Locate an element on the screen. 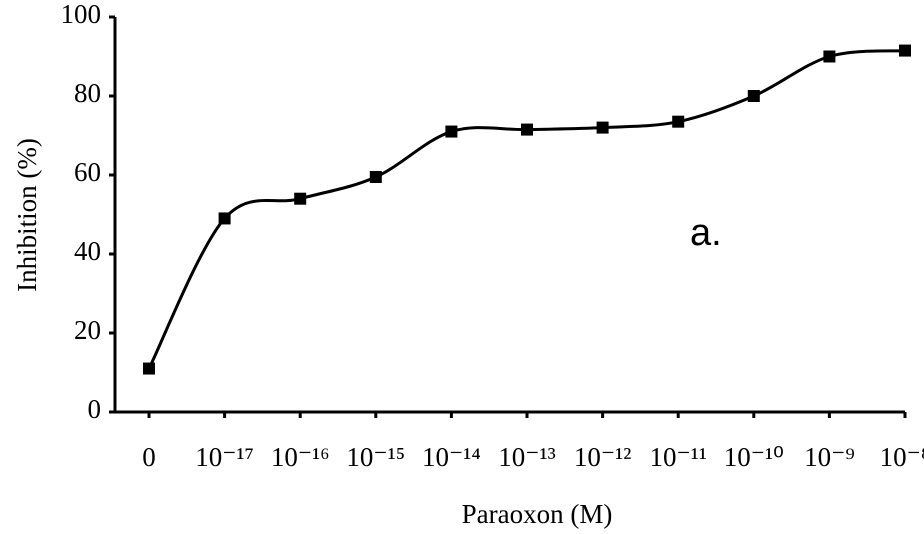  x-tick-label: 10⁻¹³ is located at coordinates (526, 457).